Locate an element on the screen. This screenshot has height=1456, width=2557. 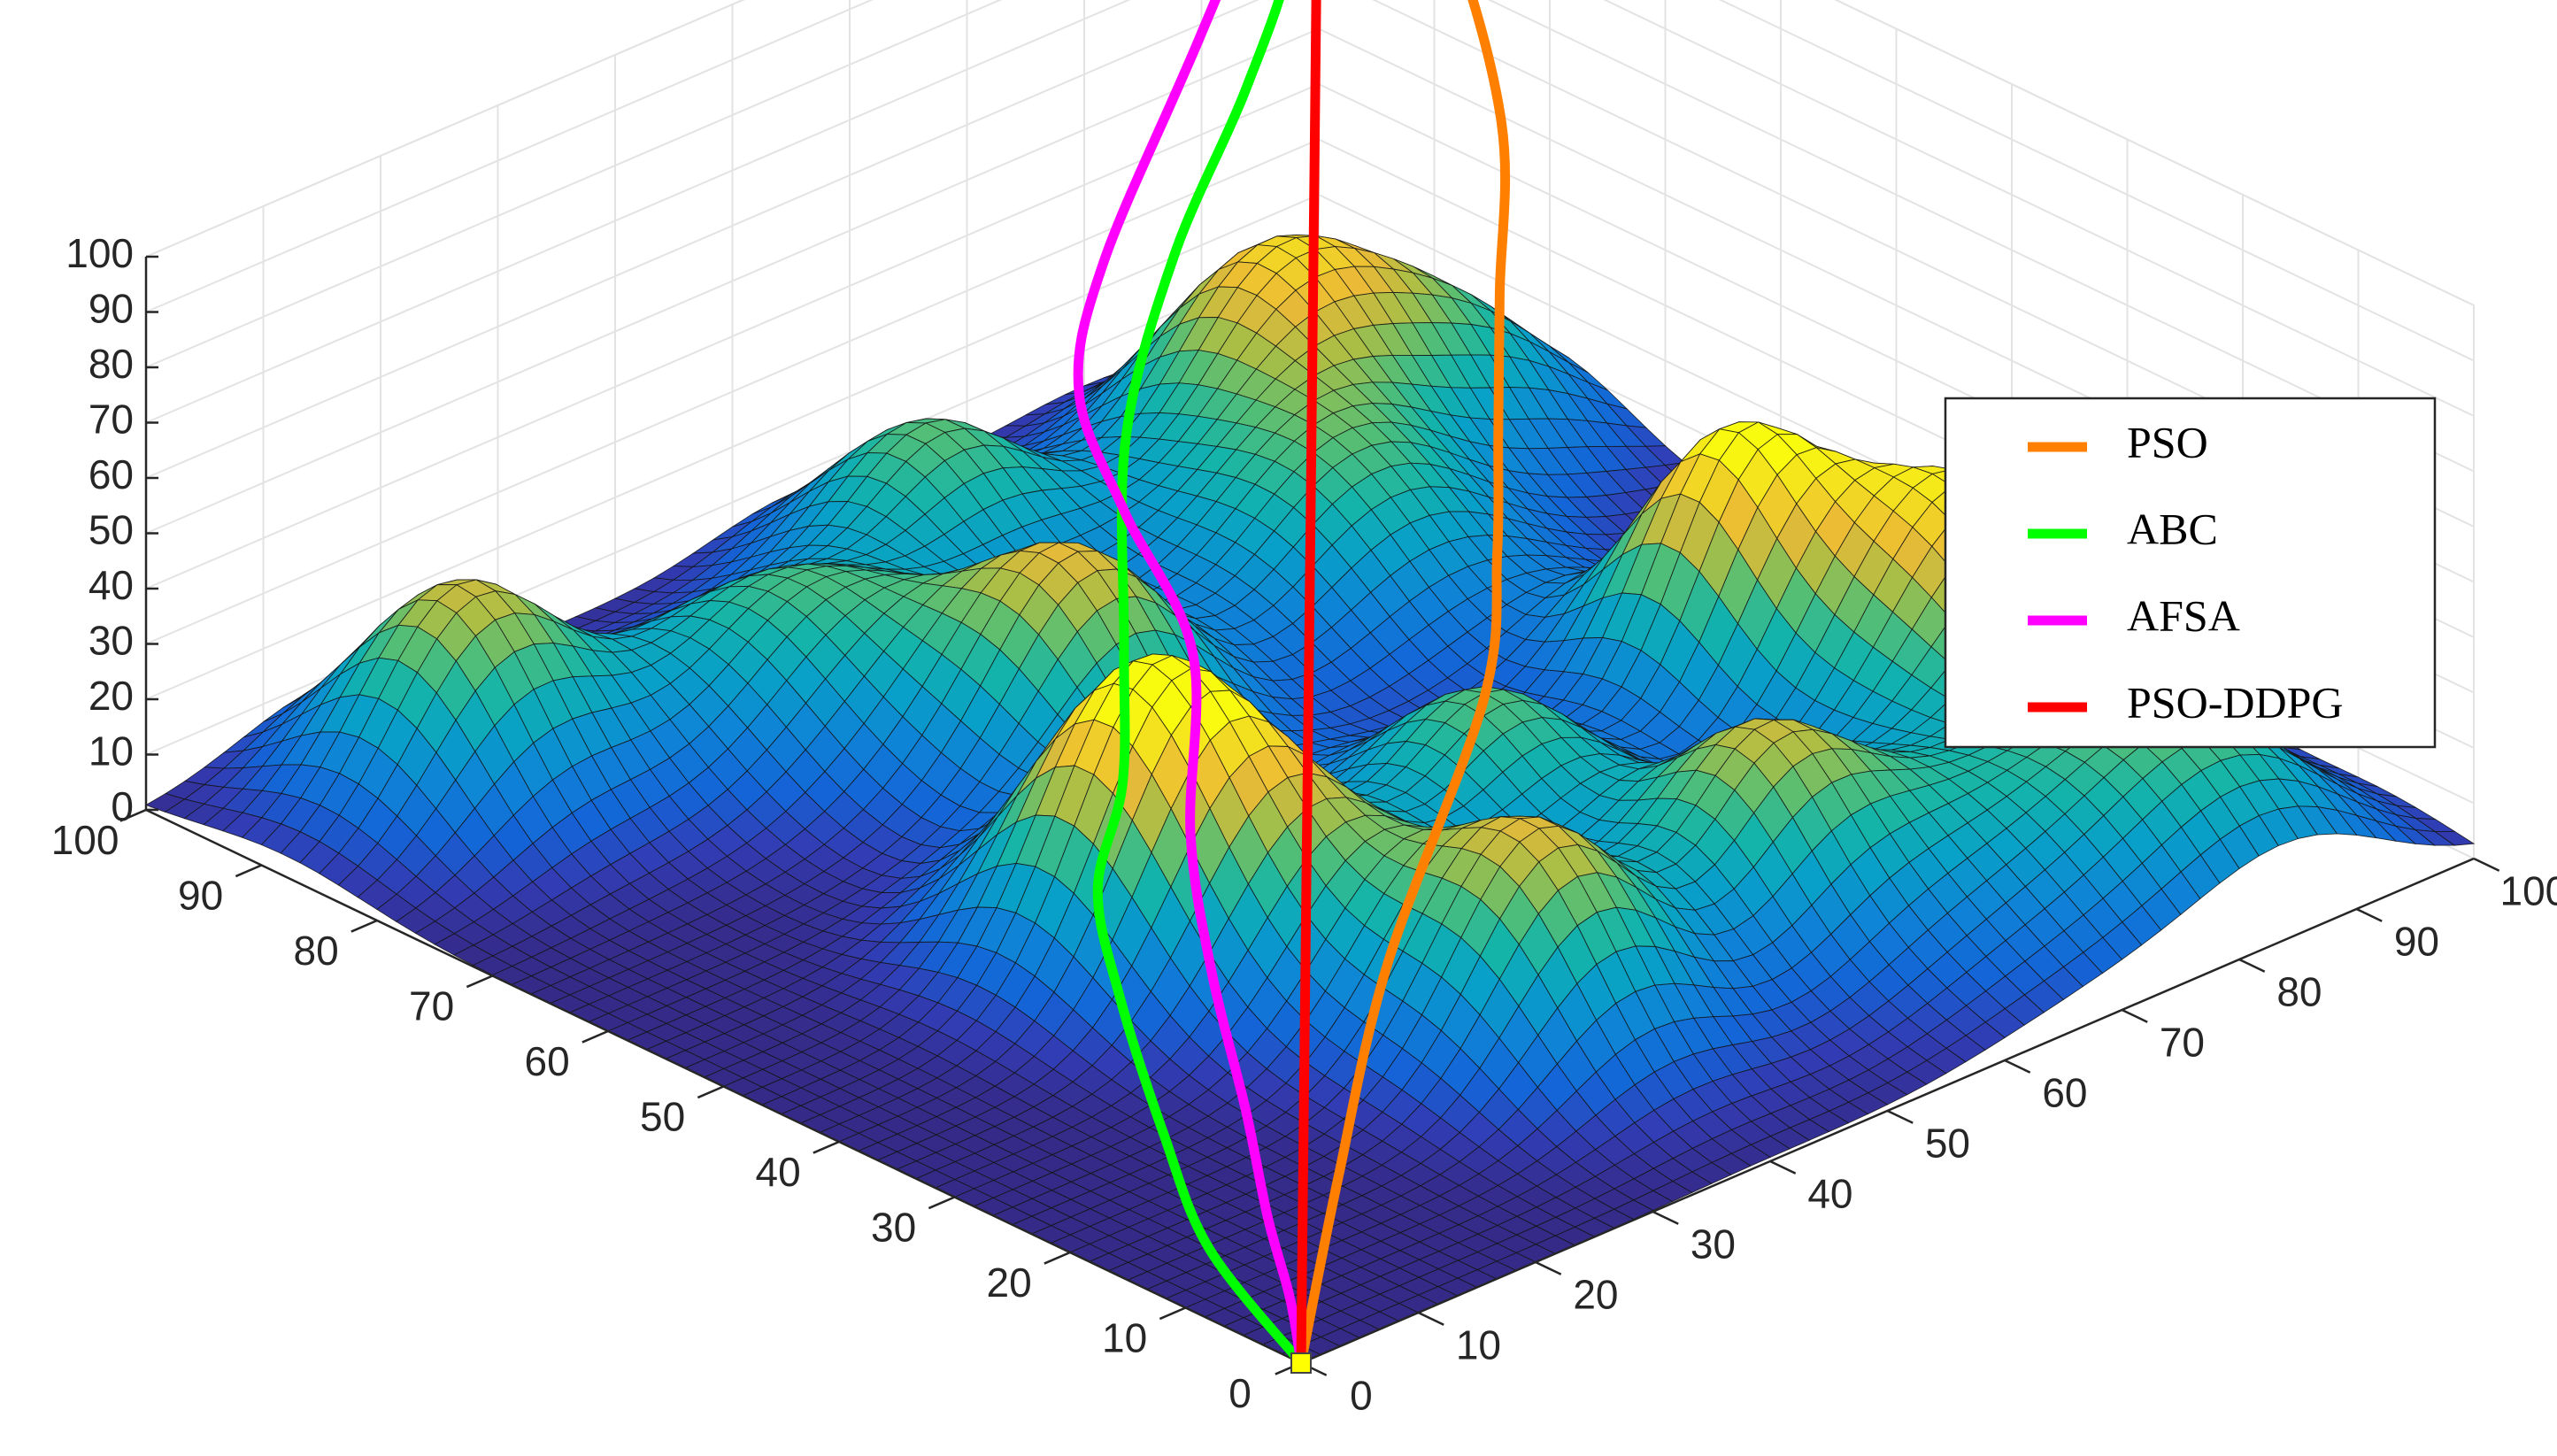
y-tick-label: 20 is located at coordinates (1596, 1295).